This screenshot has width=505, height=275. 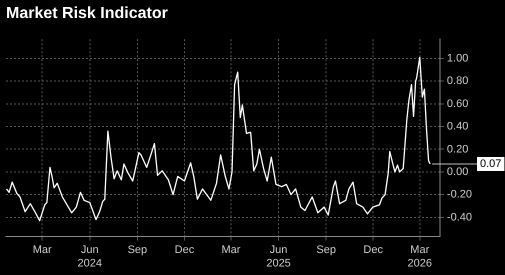 I want to click on x-tick-label: Jun 2024, so click(x=90, y=257).